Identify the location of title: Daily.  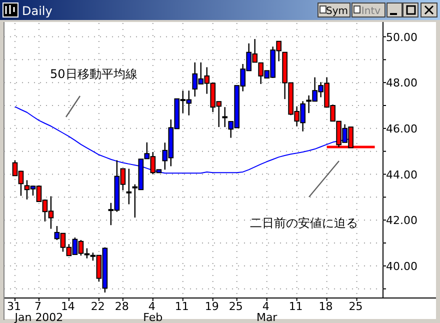
(37, 11).